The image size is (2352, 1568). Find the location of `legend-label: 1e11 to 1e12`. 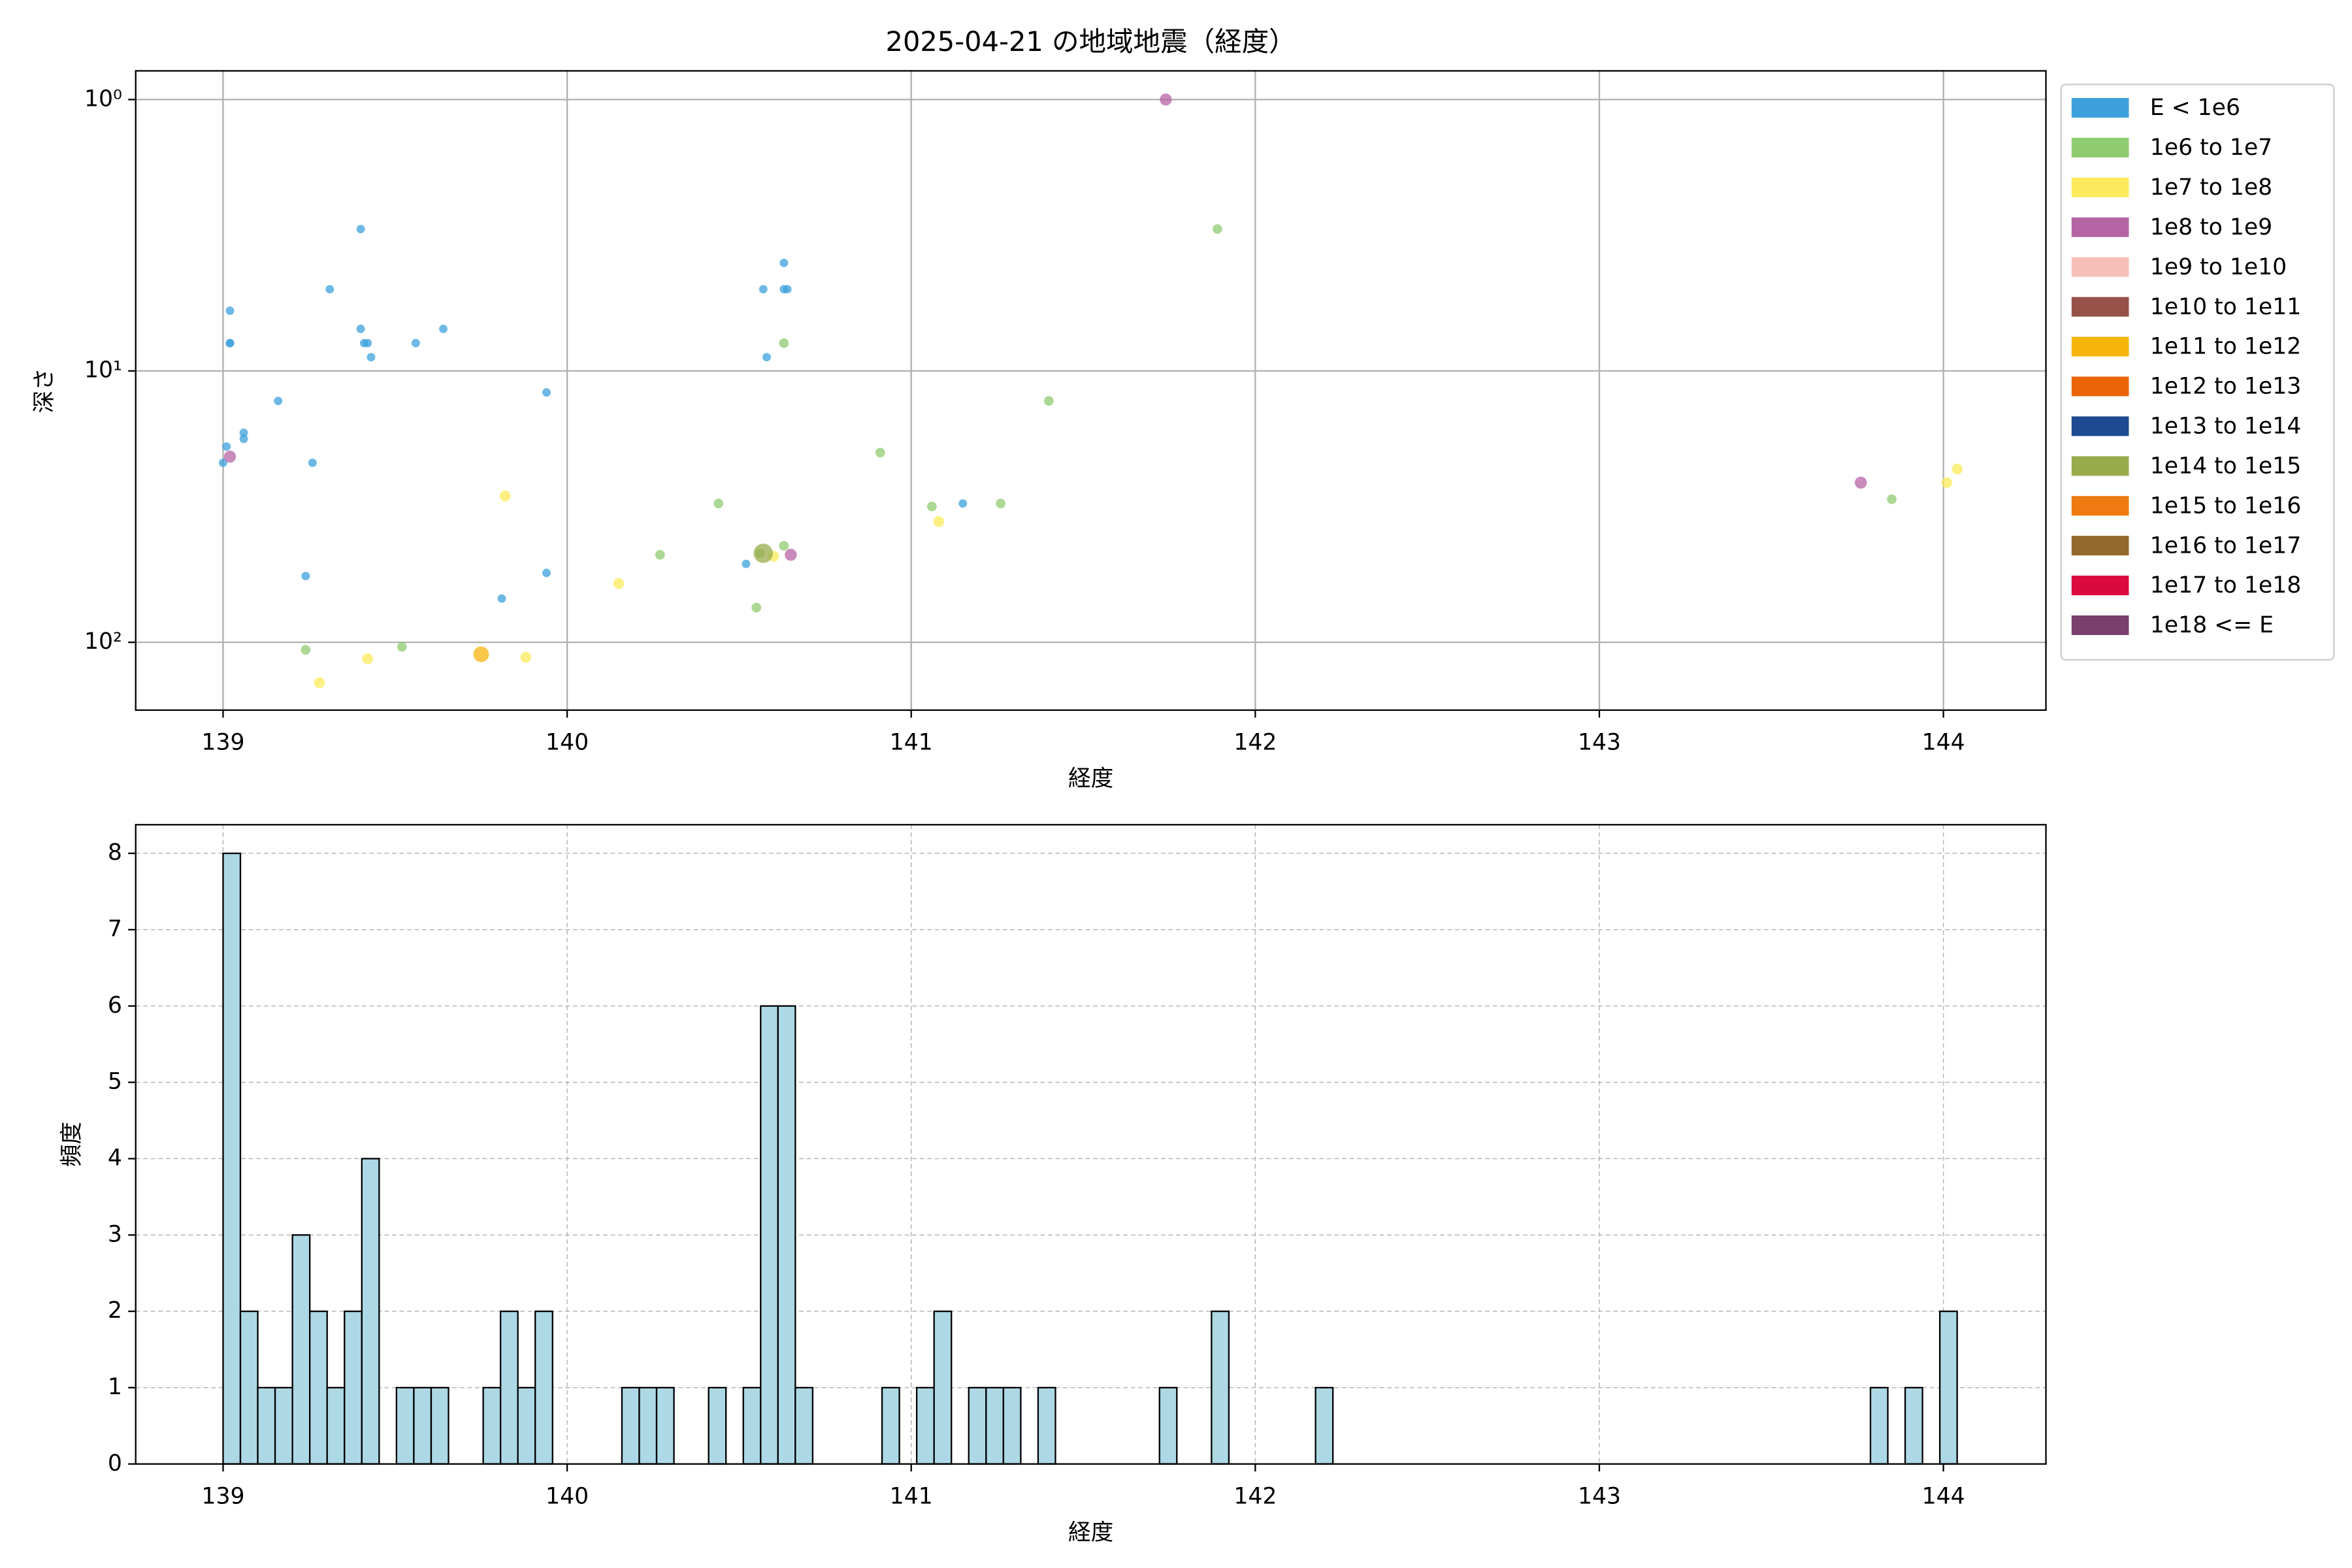

legend-label: 1e11 to 1e12 is located at coordinates (2225, 347).